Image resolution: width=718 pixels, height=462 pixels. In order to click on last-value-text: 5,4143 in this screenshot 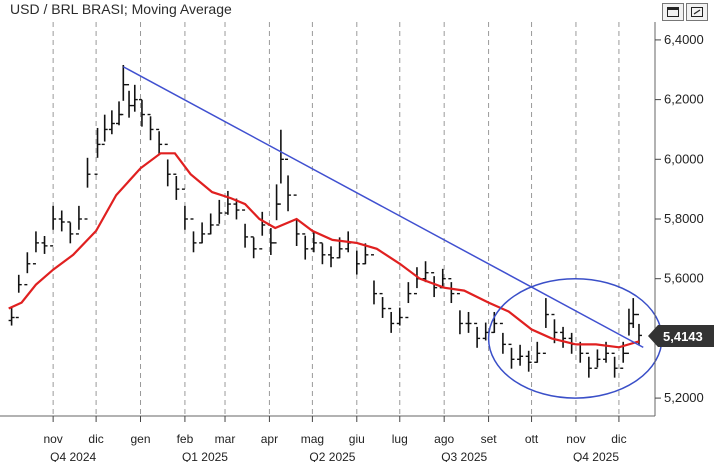, I will do `click(683, 336)`.